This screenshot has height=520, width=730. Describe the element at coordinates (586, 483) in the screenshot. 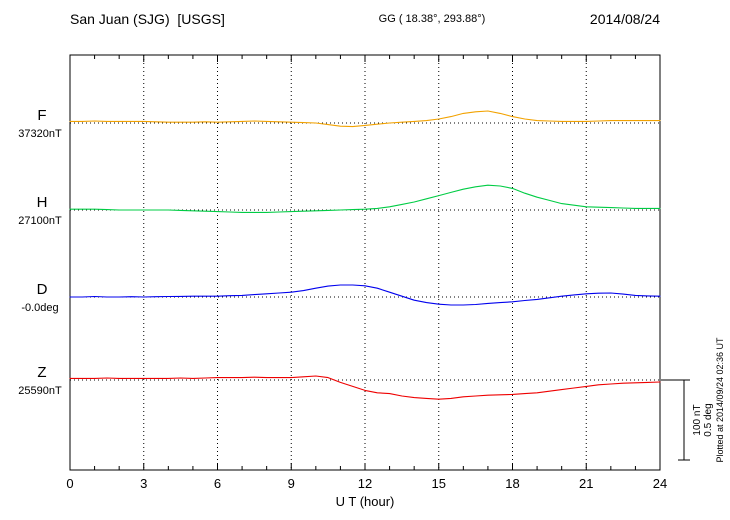

I see `x-tick-label: 21` at that location.